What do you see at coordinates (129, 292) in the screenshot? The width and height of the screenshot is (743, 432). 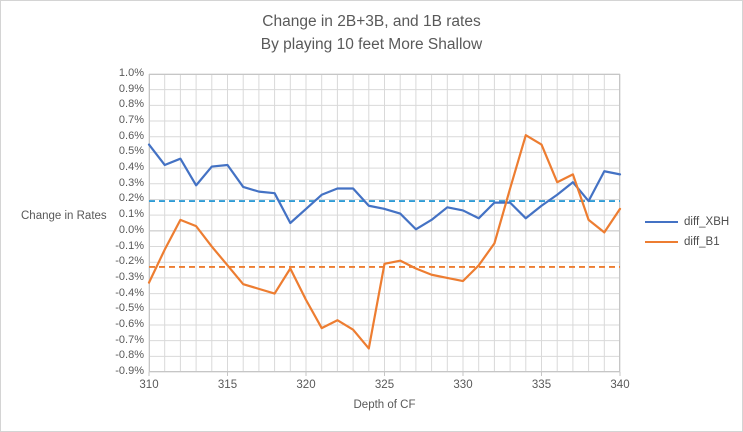 I see `y-tick-label: -0.4%` at bounding box center [129, 292].